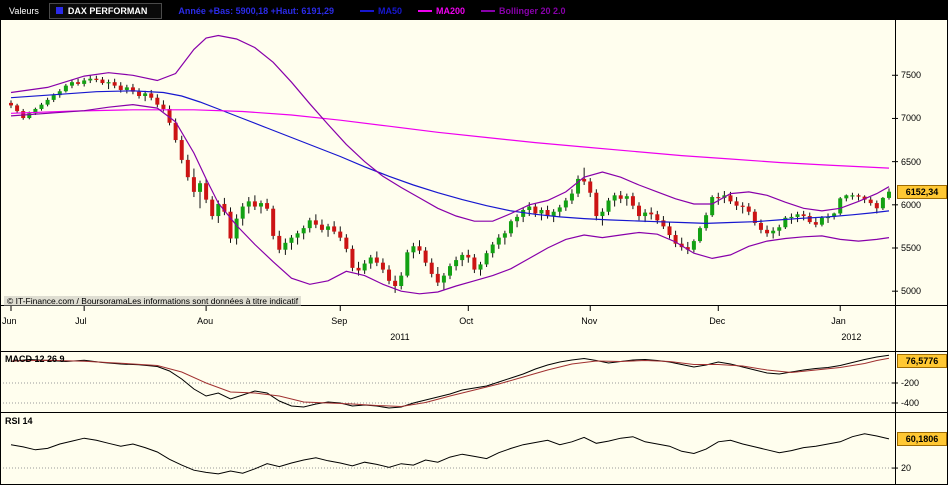 The width and height of the screenshot is (948, 485). What do you see at coordinates (256, 10) in the screenshot?
I see `year-range-label: Année +Bas: 5900,18 +Haut: 6191,29` at bounding box center [256, 10].